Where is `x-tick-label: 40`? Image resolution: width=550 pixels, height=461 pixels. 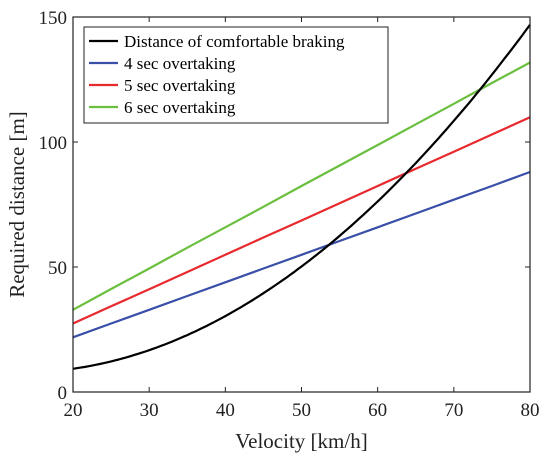 x-tick-label: 40 is located at coordinates (225, 410).